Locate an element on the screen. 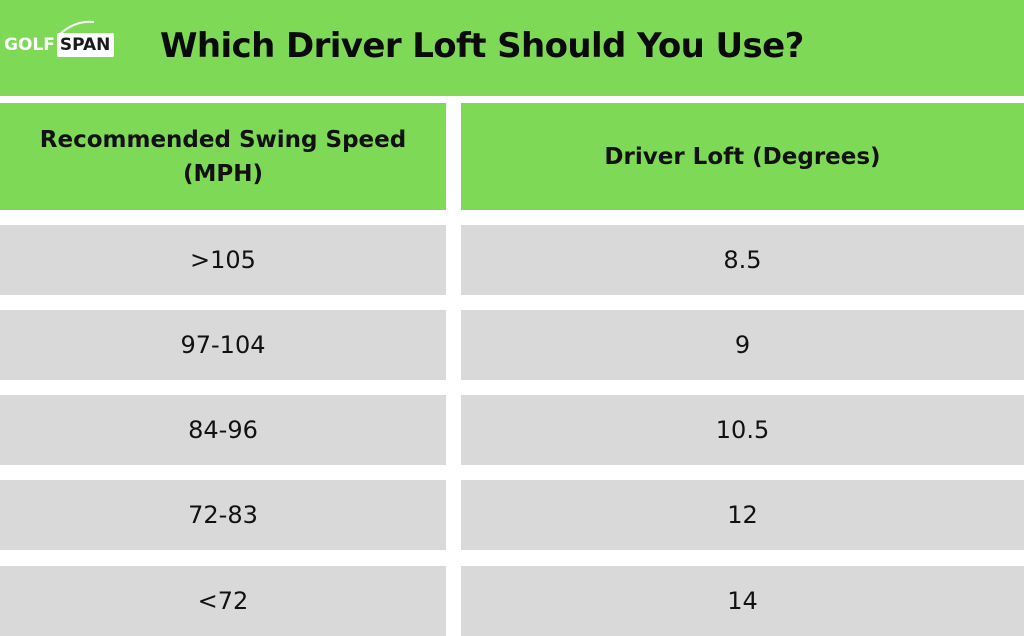 The width and height of the screenshot is (1024, 636). table-cell-loft: 8.5 is located at coordinates (742, 260).